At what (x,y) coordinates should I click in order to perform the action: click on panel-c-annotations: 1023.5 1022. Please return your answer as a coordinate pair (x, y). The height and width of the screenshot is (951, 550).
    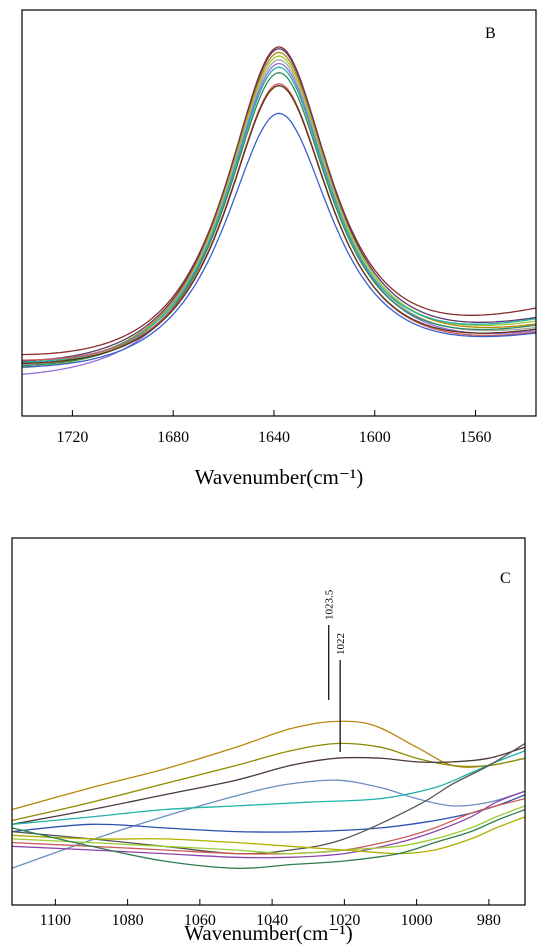
    Looking at the image, I should click on (335, 670).